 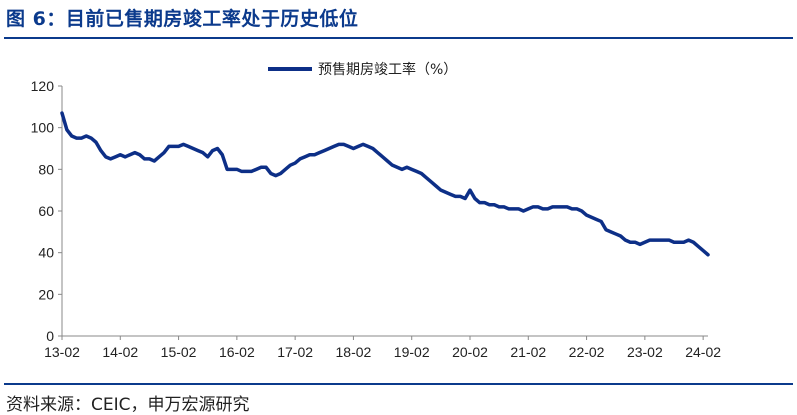 What do you see at coordinates (354, 352) in the screenshot?
I see `x-tick-label: 18-02` at bounding box center [354, 352].